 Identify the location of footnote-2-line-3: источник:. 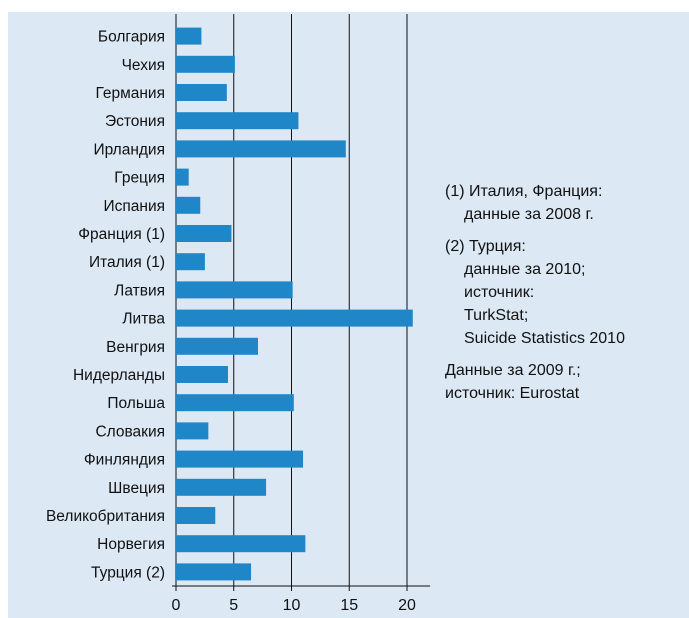
(499, 292).